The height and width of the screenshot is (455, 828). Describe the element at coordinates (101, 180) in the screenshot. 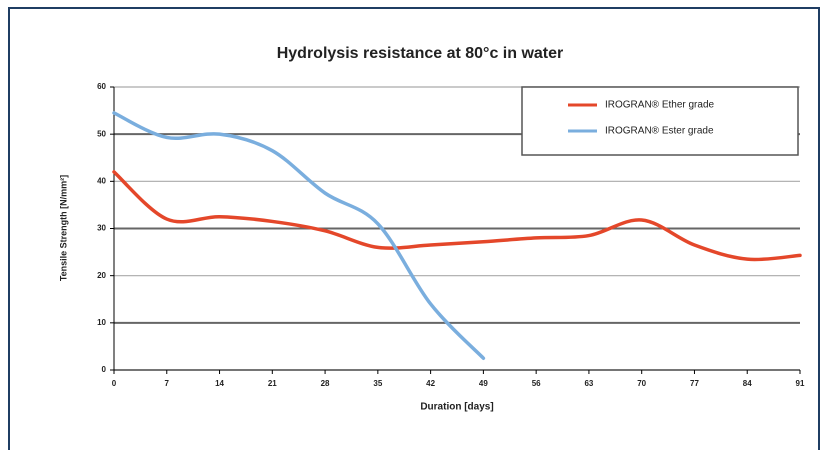

I see `y-tick-label: 40` at that location.